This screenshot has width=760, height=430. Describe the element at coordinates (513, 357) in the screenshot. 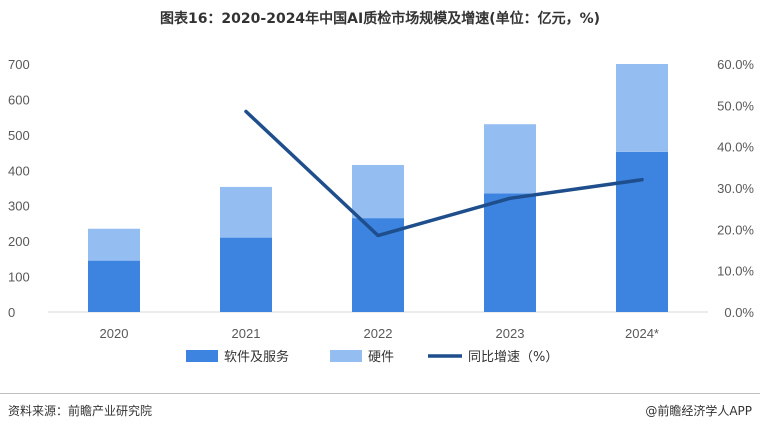

I see `legend-label: 同比增速（%）` at that location.